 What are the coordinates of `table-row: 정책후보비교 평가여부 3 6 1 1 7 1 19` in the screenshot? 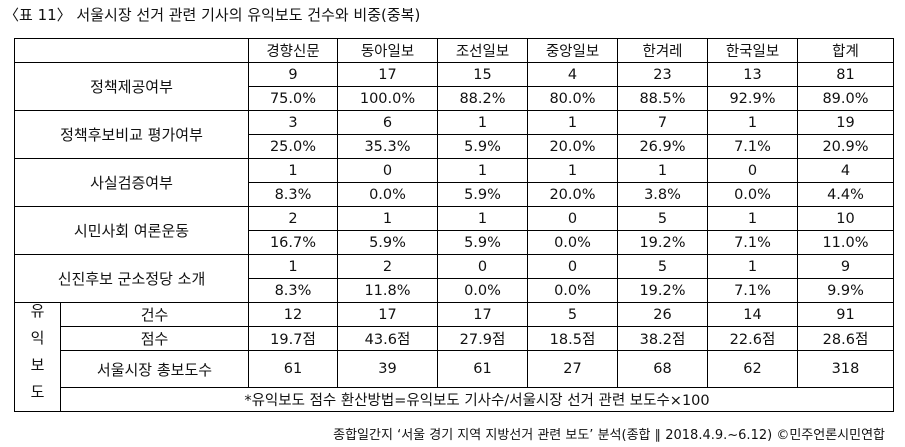 It's located at (454, 134).